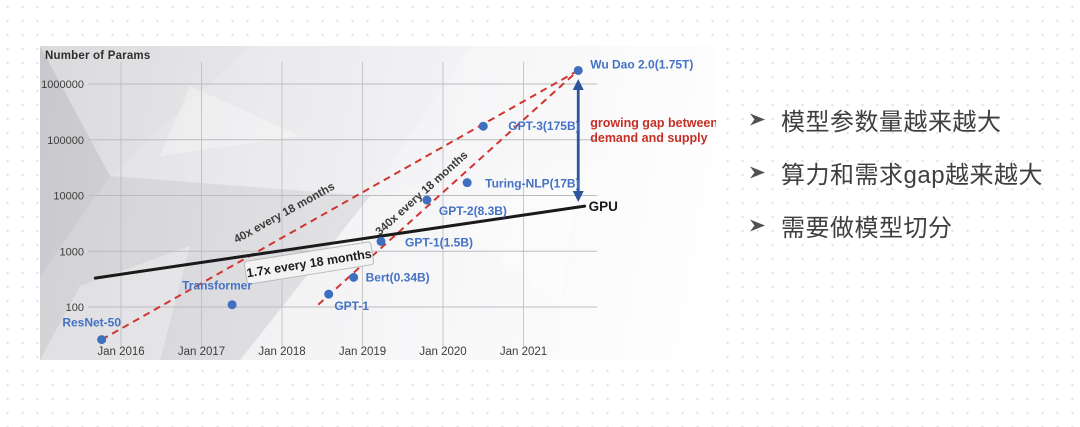 This screenshot has width=1080, height=427. I want to click on y-tick-label: 100, so click(75, 308).